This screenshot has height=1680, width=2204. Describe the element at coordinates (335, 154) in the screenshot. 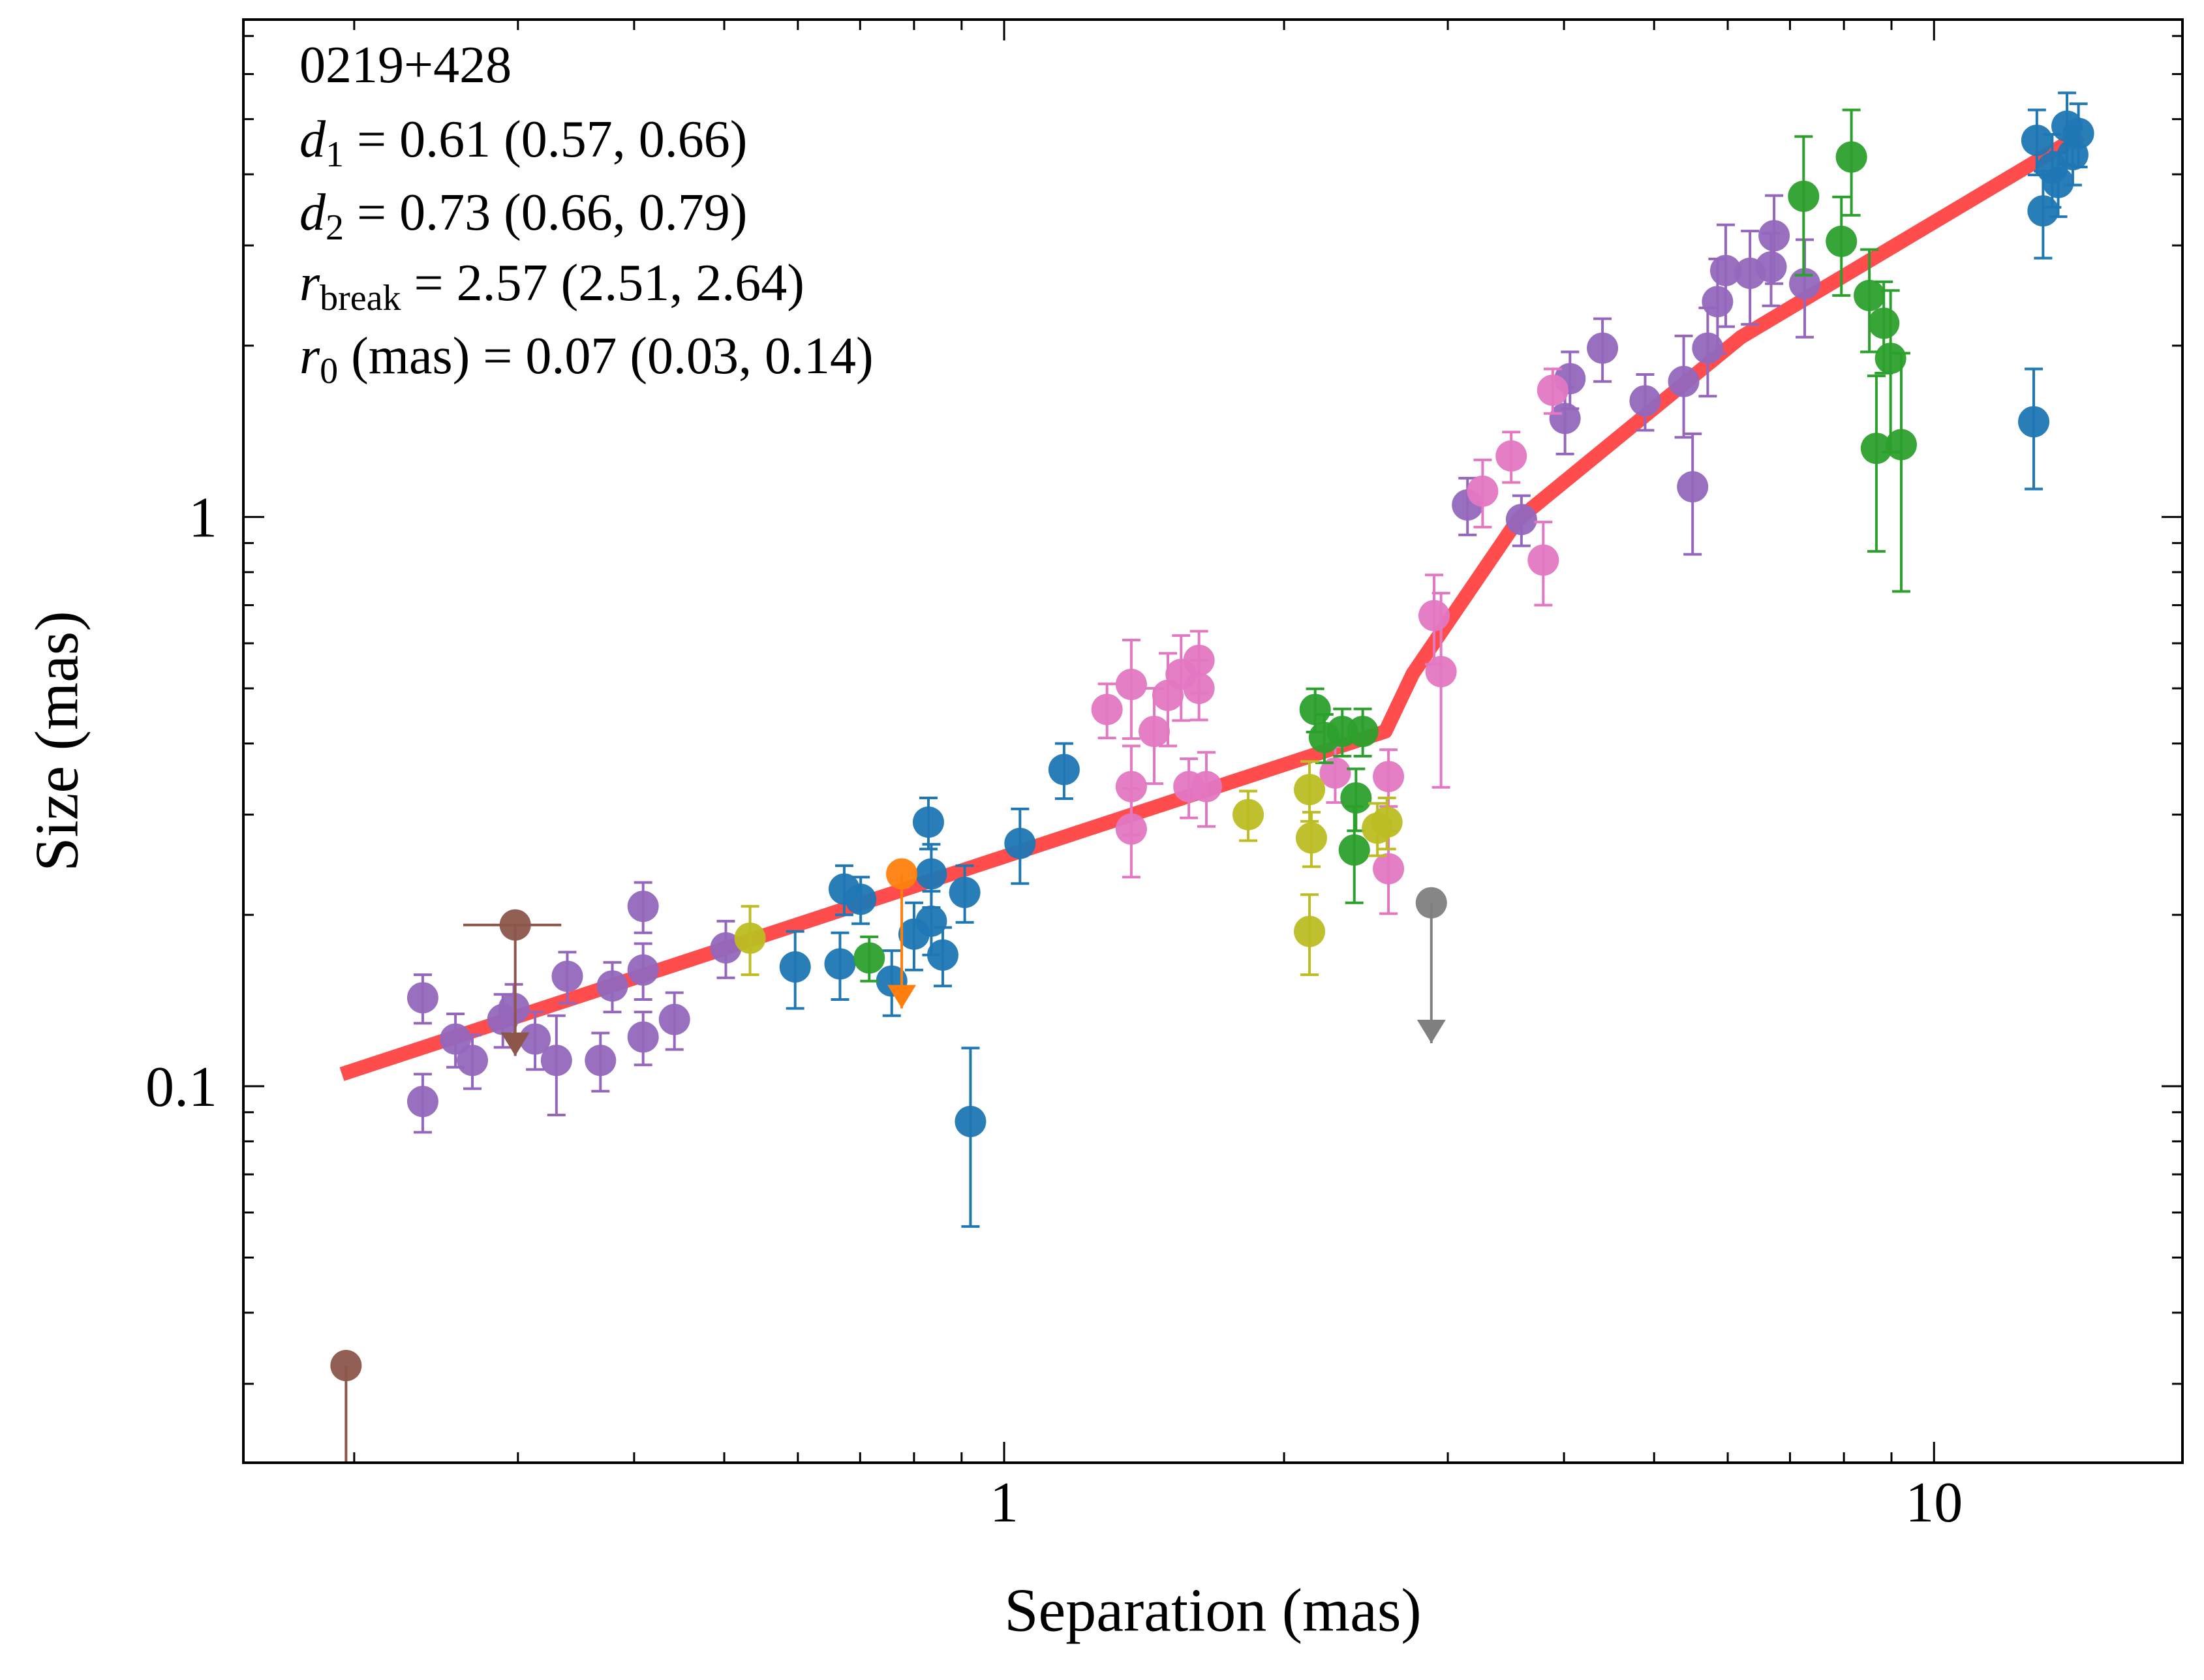

I see `annotation-subscript: 1` at that location.